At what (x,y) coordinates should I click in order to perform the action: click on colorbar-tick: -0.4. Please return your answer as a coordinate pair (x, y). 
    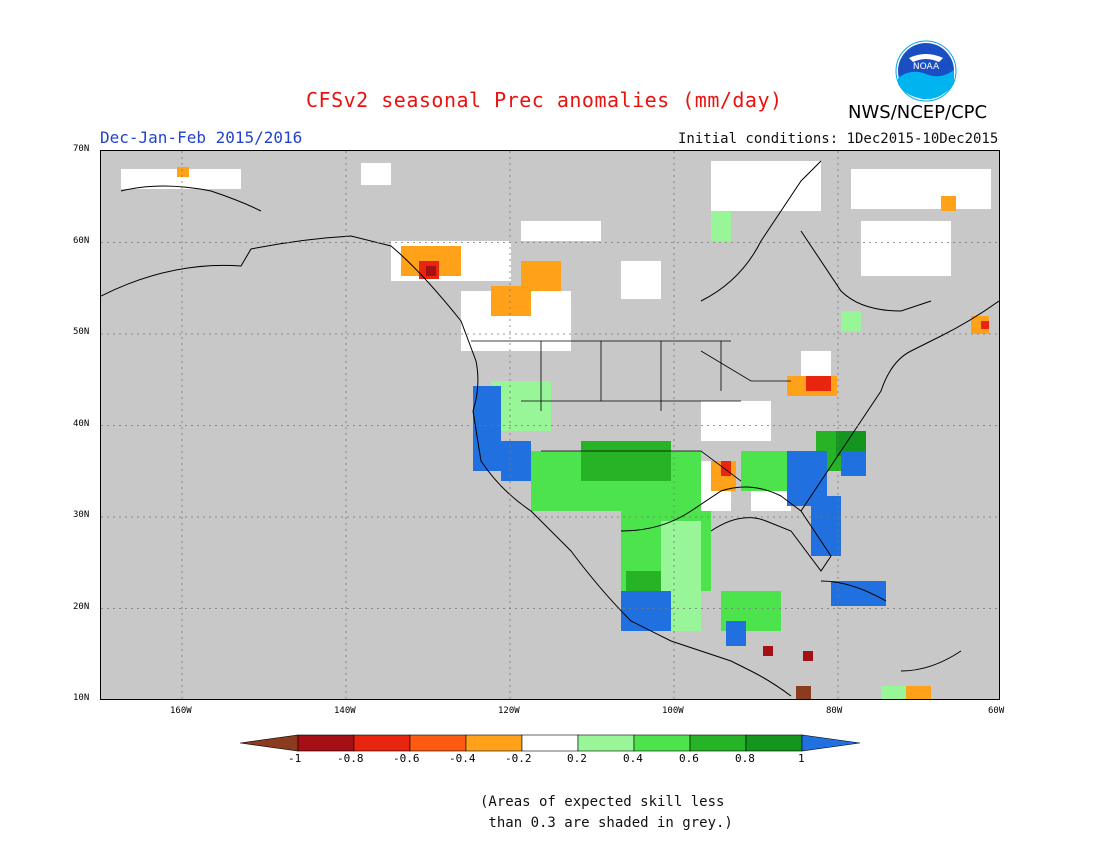
    Looking at the image, I should click on (462, 758).